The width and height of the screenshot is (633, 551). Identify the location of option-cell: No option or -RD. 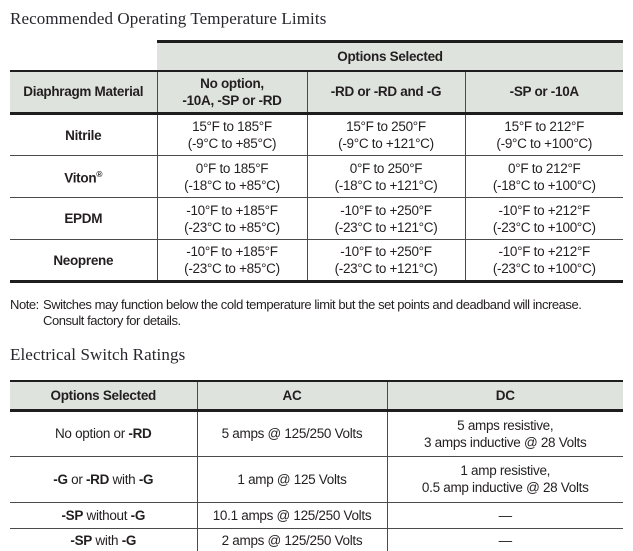
(103, 432).